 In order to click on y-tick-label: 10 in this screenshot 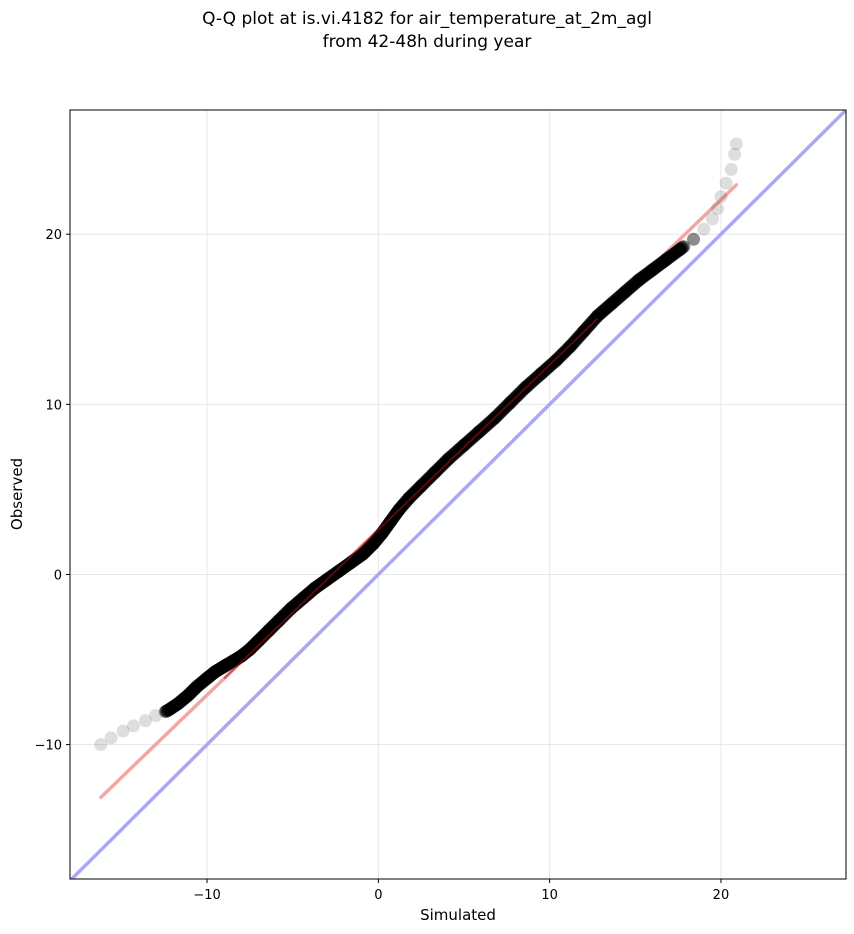, I will do `click(53, 405)`.